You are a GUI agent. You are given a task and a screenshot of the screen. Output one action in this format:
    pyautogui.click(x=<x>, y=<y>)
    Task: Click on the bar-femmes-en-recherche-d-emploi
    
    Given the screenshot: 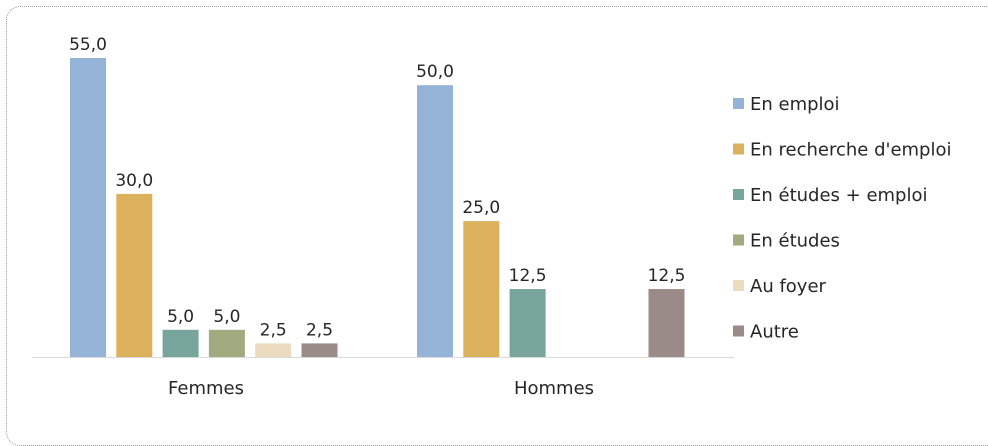 What is the action you would take?
    pyautogui.click(x=134, y=275)
    